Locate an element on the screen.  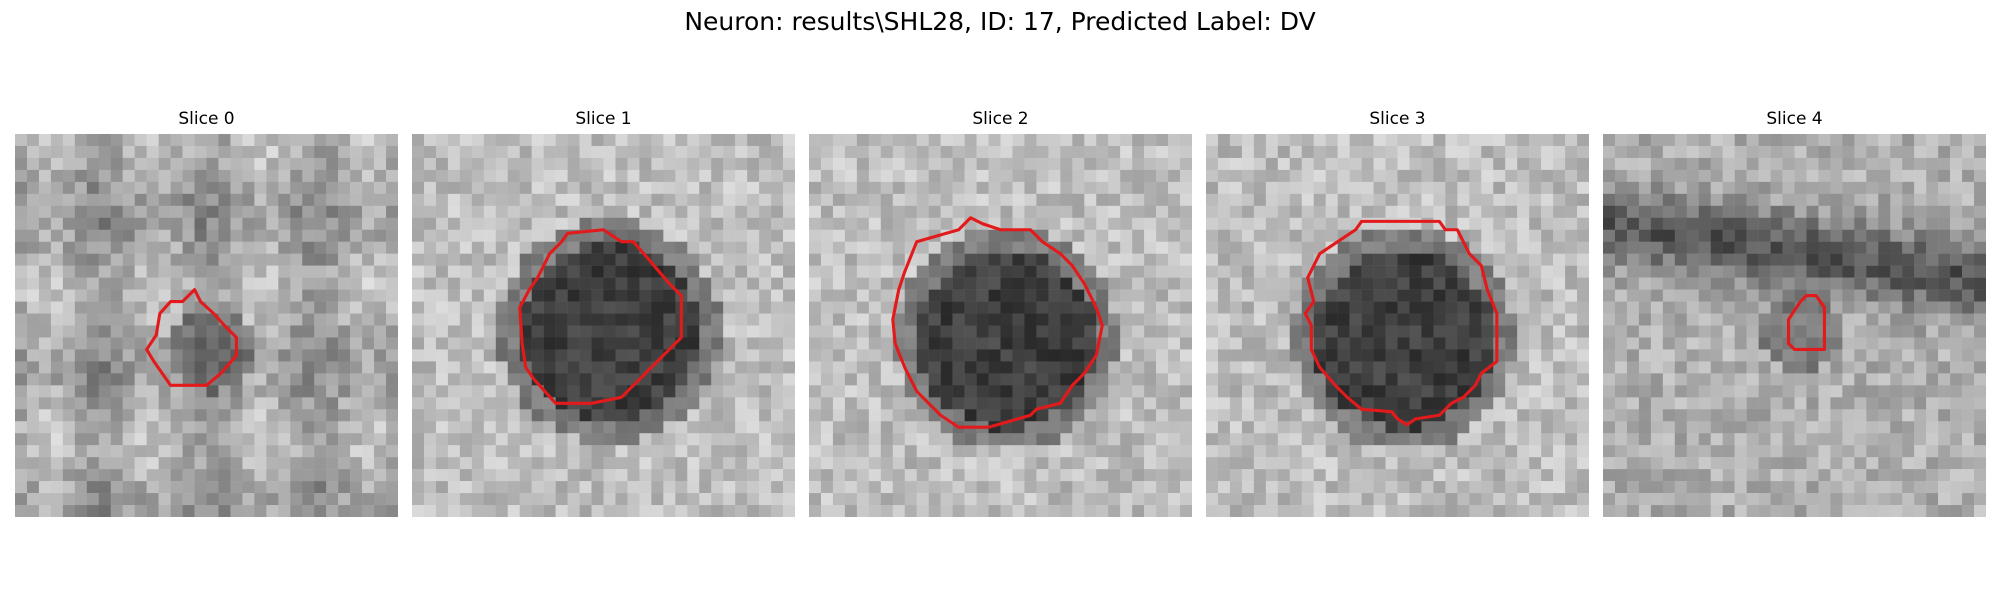
slice-2-pixels is located at coordinates (1000, 325).